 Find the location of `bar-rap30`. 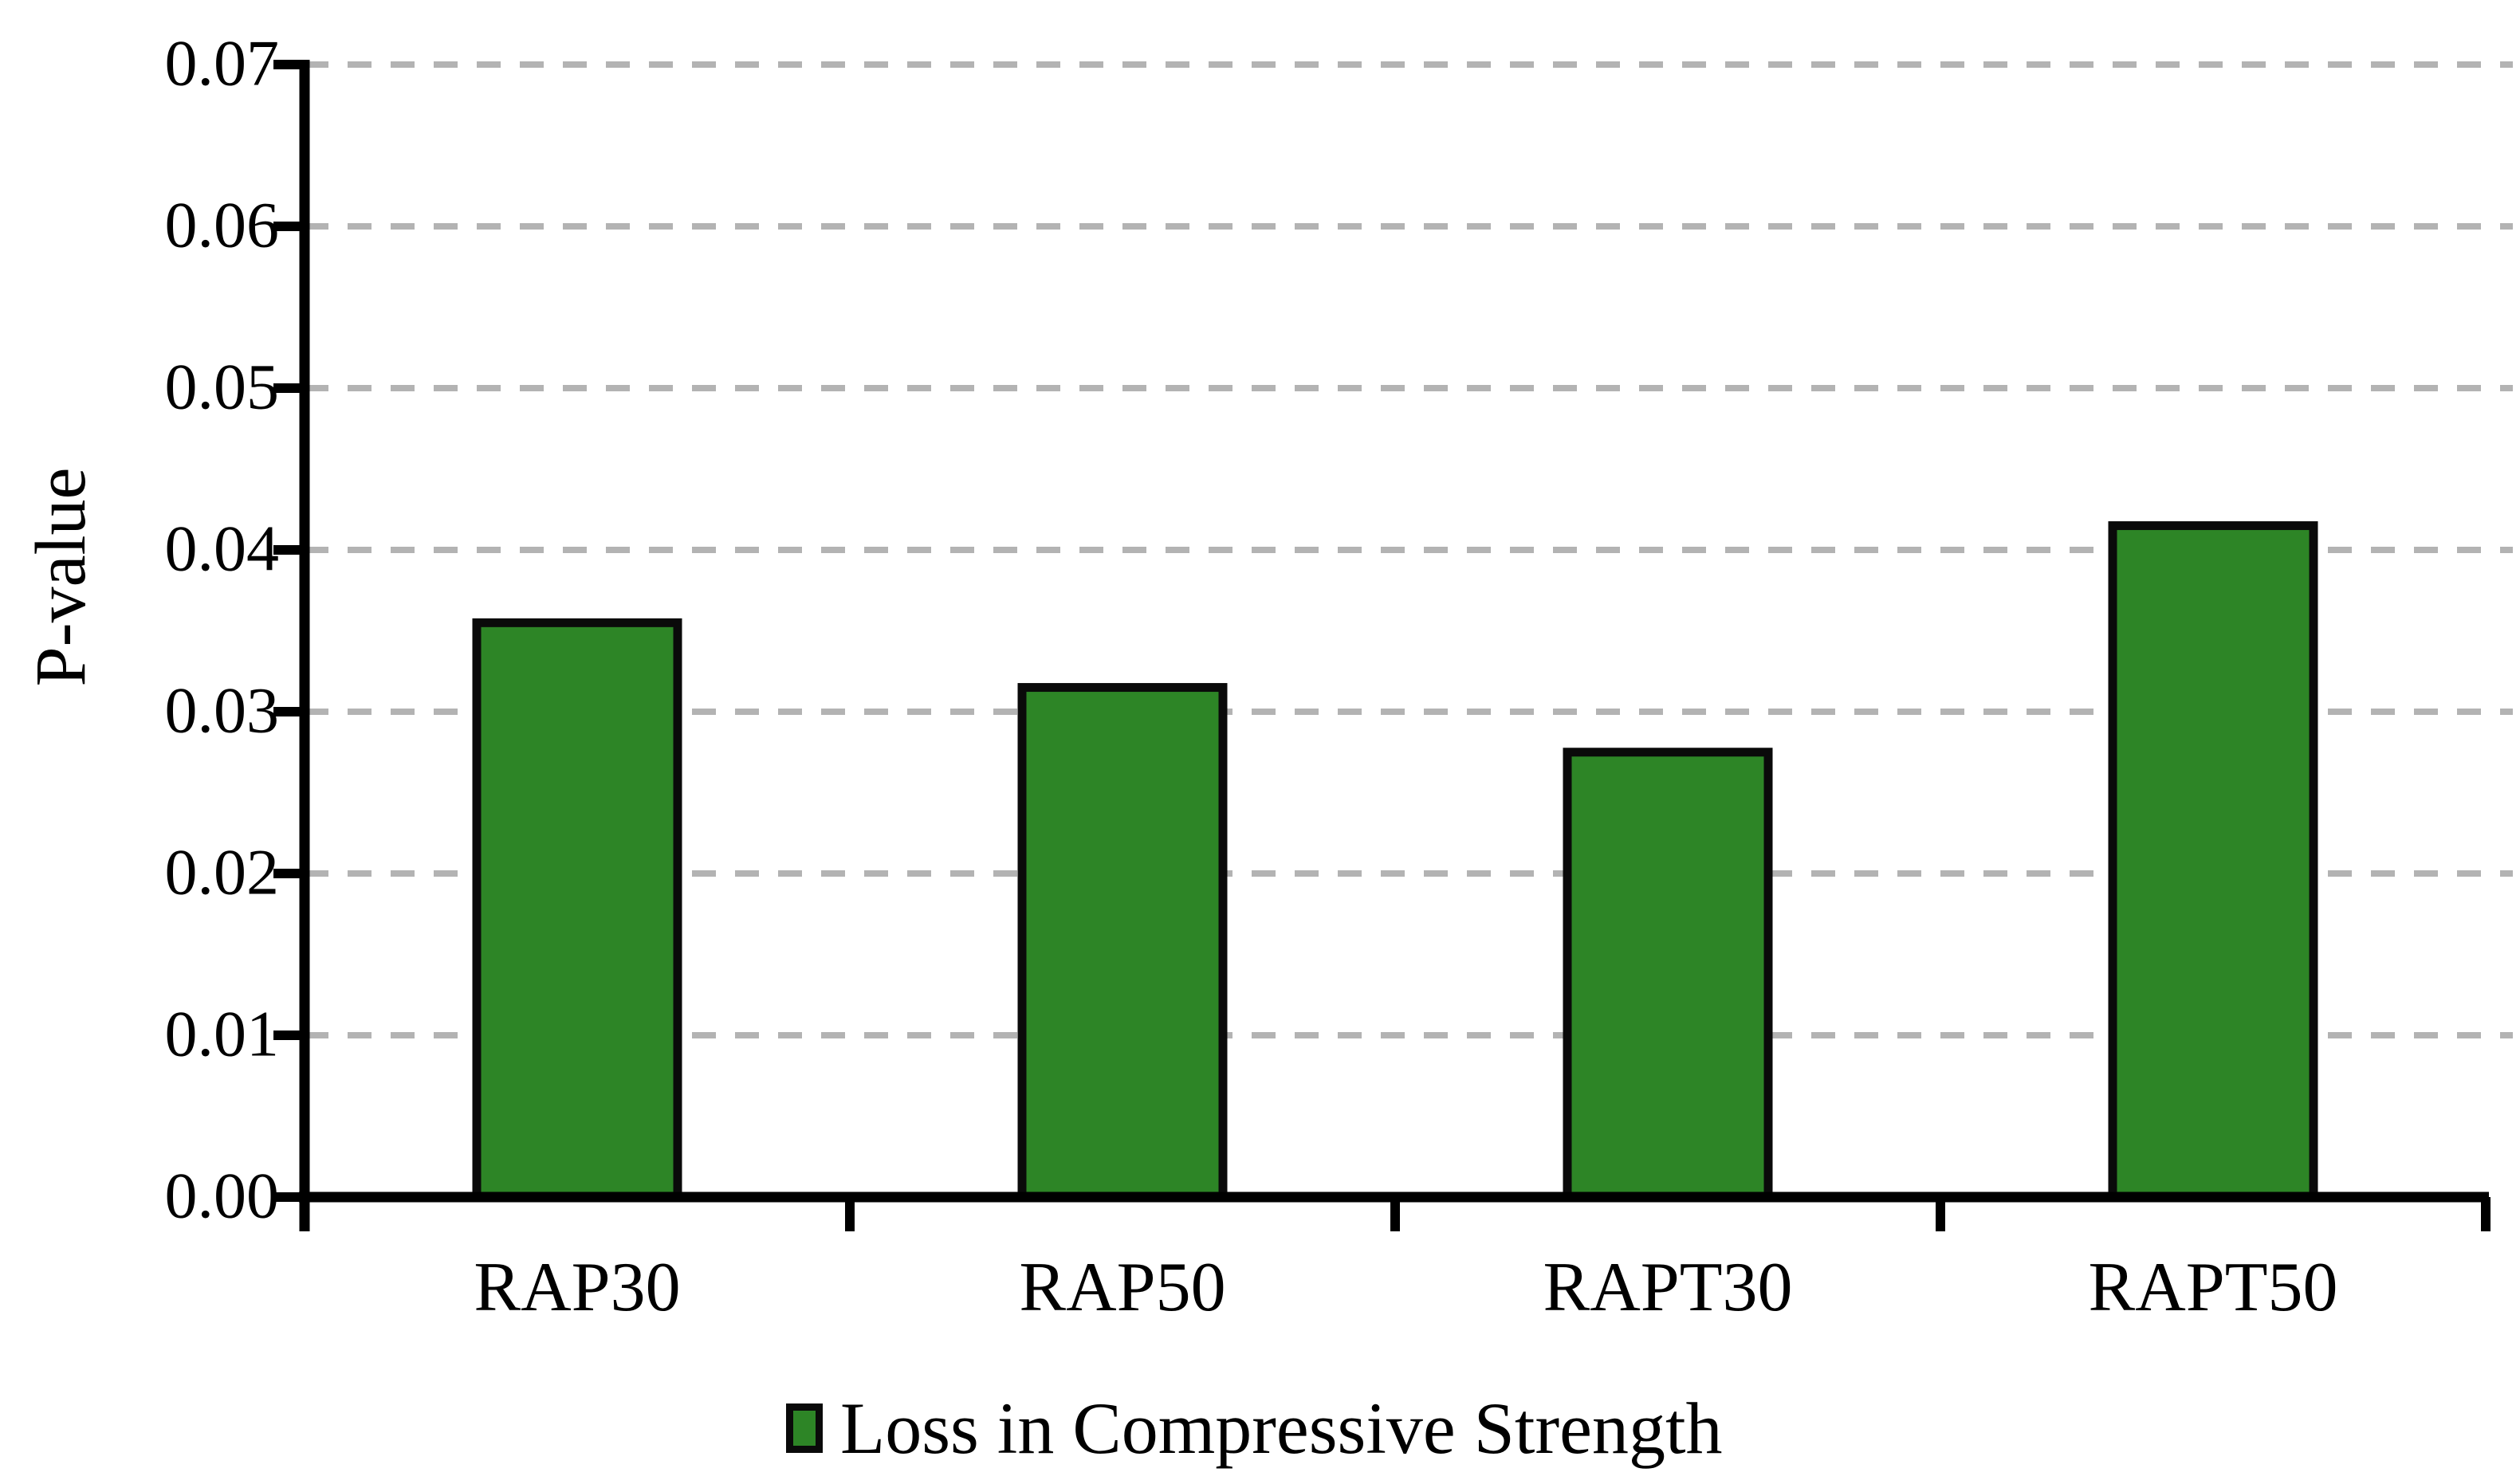

bar-rap30 is located at coordinates (577, 910).